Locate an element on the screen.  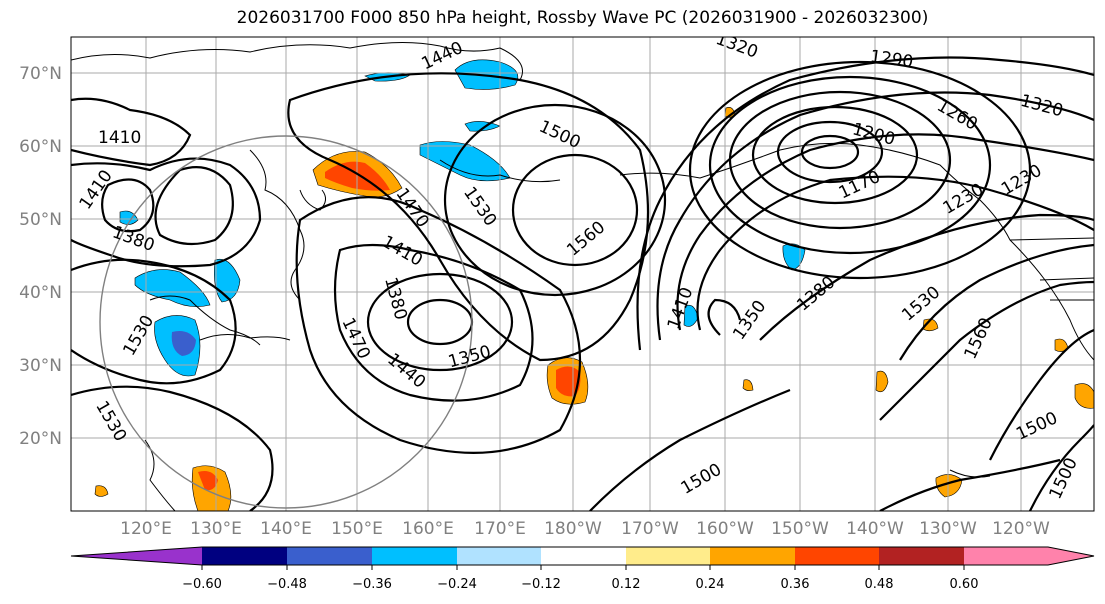
latitude-labels: 70°N 60°N 50°N 40°N 30°N 20°N is located at coordinates (40, 256).